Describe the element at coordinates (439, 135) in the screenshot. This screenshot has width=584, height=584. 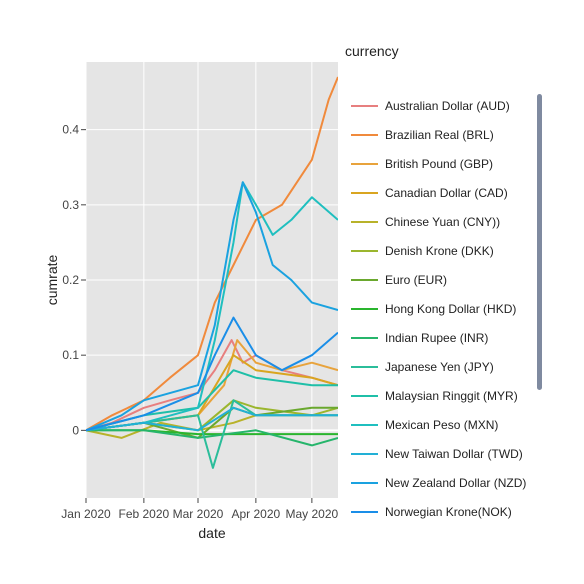
I see `legend-label: Brazilian Real (BRL)` at that location.